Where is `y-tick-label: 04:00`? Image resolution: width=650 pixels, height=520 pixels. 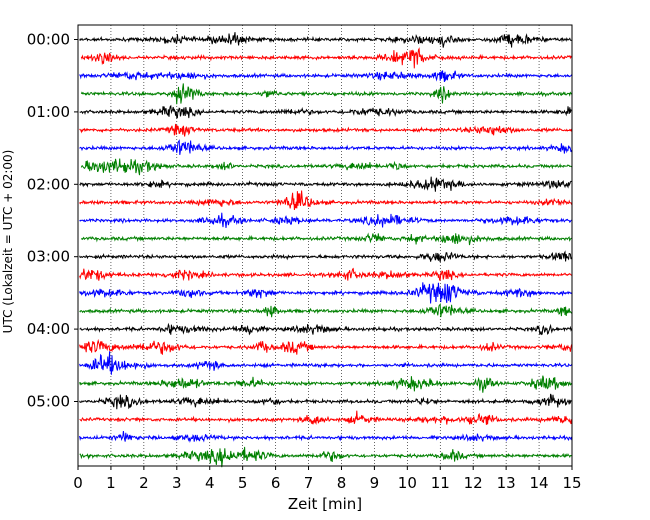 y-tick-label: 04:00 is located at coordinates (48, 329).